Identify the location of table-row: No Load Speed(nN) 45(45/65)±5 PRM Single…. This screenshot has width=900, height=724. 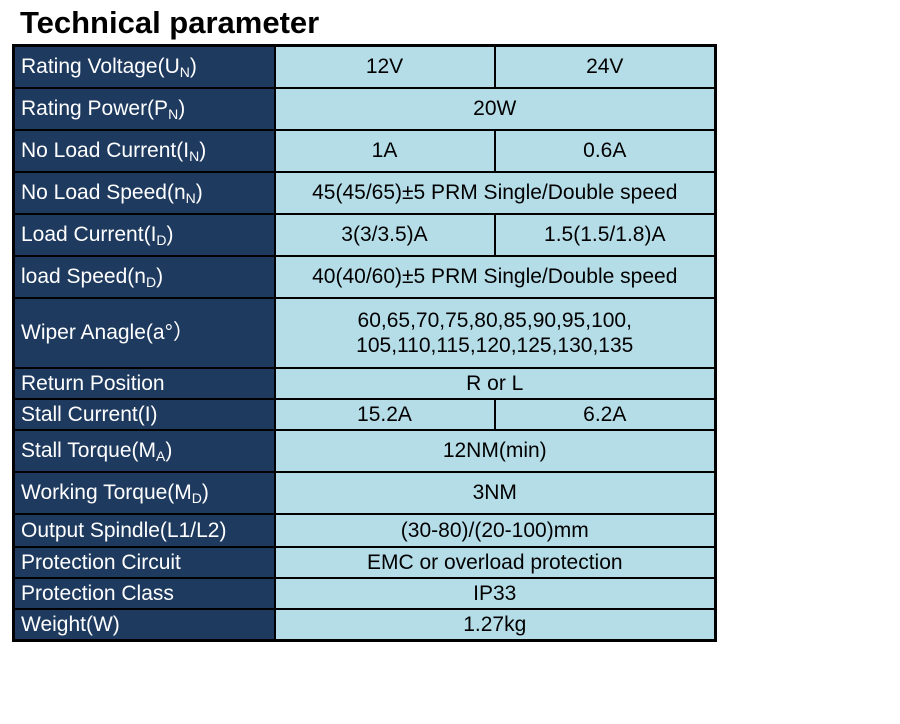
(364, 192).